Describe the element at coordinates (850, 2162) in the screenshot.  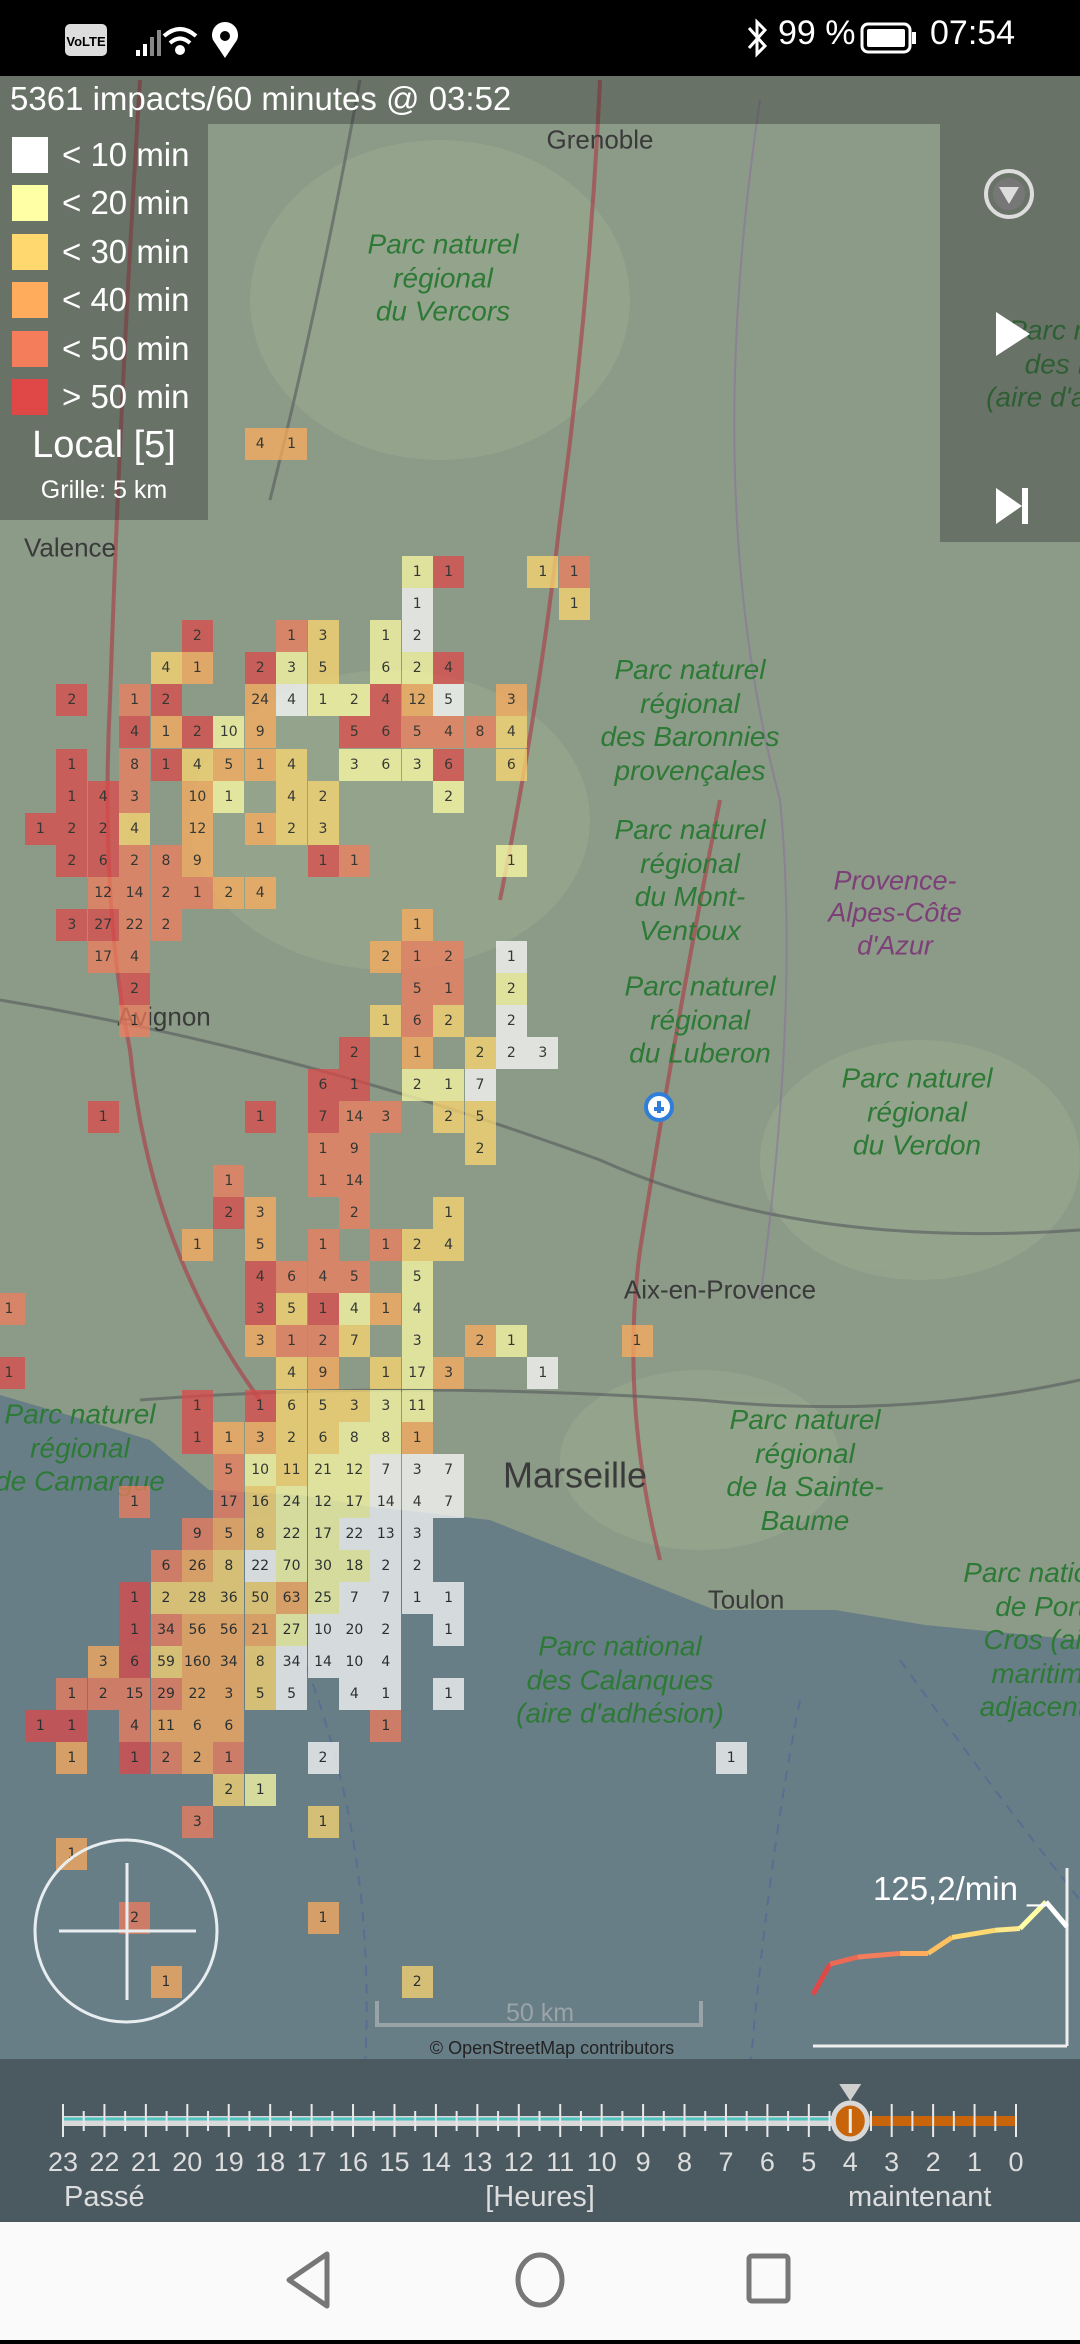
I see `hour-label: 4` at that location.